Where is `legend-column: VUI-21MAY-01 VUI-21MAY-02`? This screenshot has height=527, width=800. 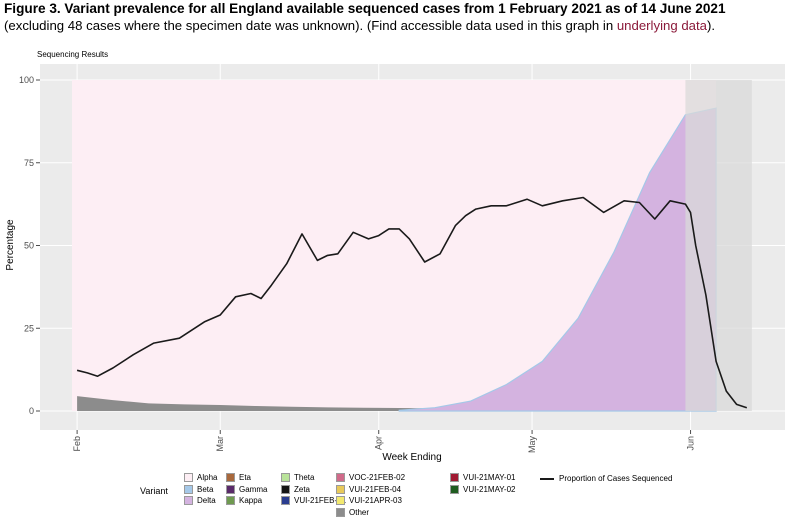 legend-column: VUI-21MAY-01 VUI-21MAY-02 is located at coordinates (482, 483).